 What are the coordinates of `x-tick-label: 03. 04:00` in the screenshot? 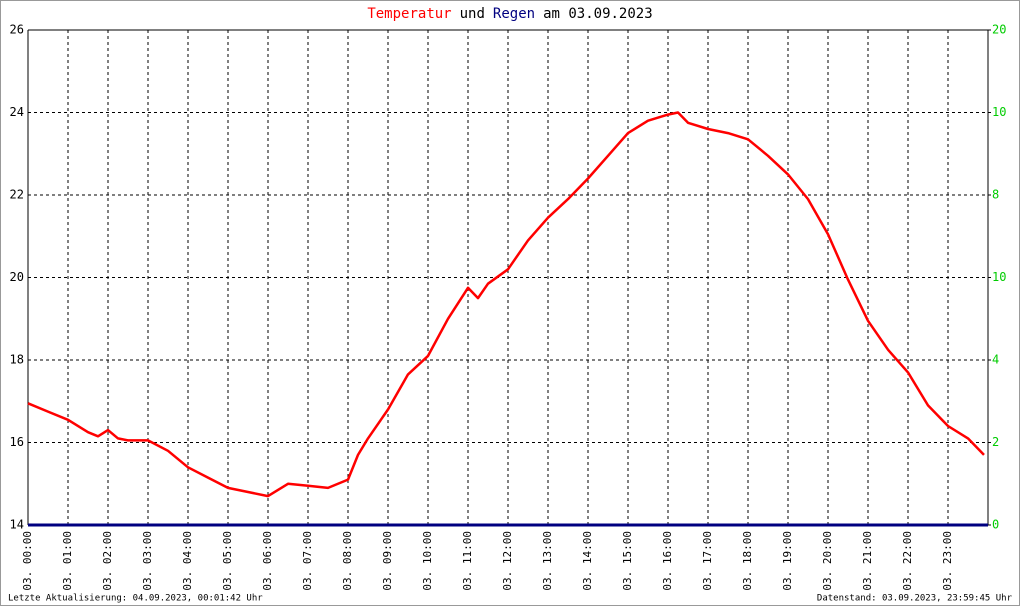 It's located at (187, 561).